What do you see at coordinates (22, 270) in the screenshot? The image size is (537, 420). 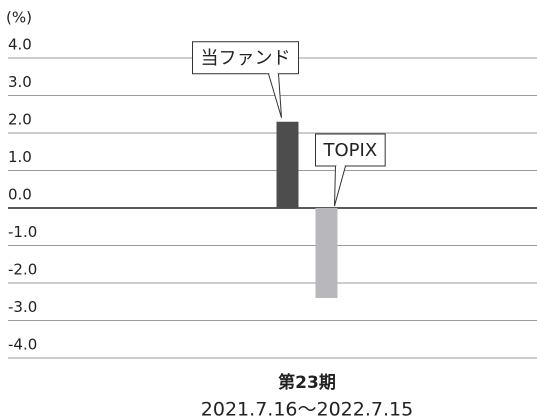 I see `y-tick-label: -2.0` at bounding box center [22, 270].